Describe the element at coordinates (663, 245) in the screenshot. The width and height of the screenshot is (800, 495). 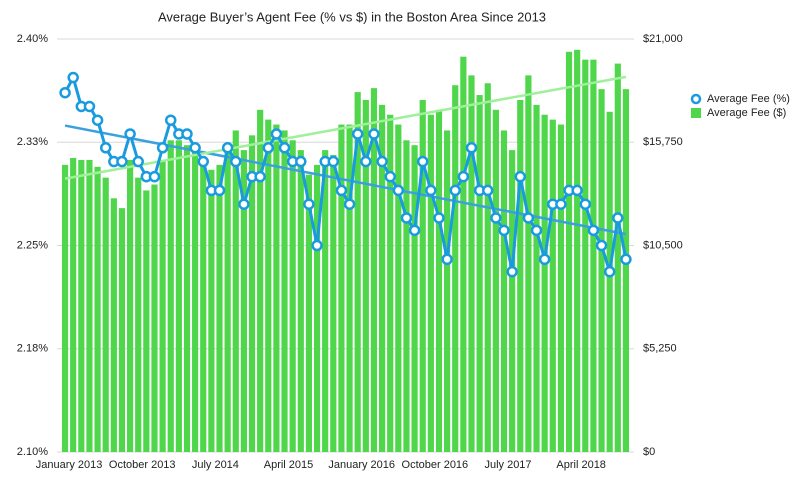
I see `y2-tick-label: $10,500` at that location.